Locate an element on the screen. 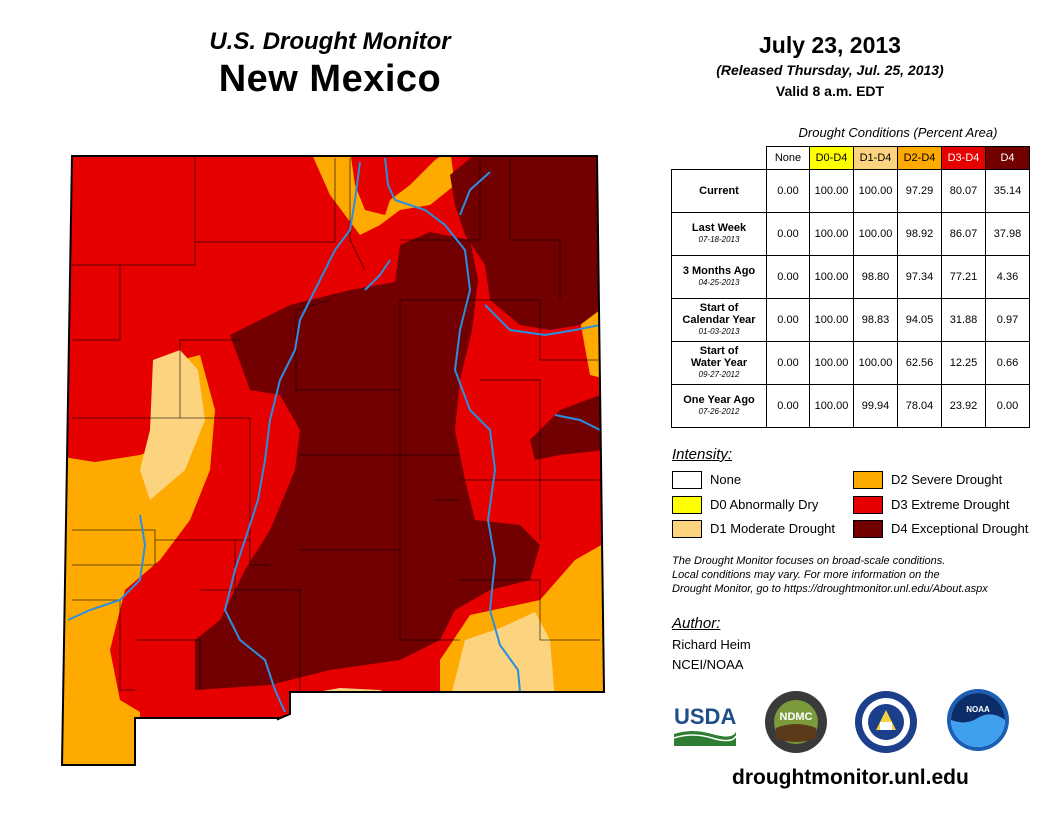 The height and width of the screenshot is (816, 1056). row-label: Last Week 07-18-2013 is located at coordinates (719, 234).